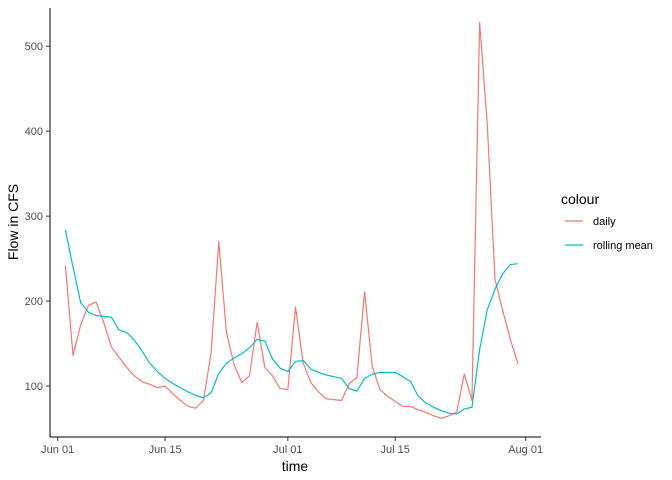 The width and height of the screenshot is (672, 480). Describe the element at coordinates (34, 217) in the screenshot. I see `y-tick-label: 300` at that location.